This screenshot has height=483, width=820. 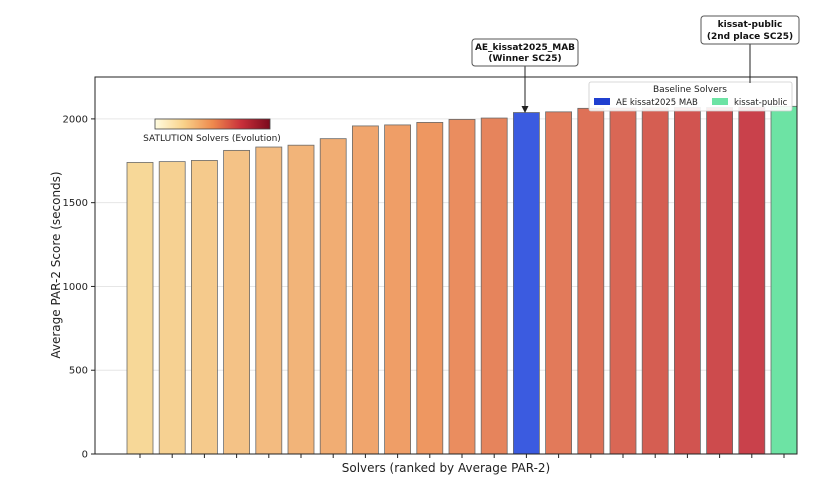 What do you see at coordinates (602, 101) in the screenshot?
I see `legend-swatch-winner` at bounding box center [602, 101].